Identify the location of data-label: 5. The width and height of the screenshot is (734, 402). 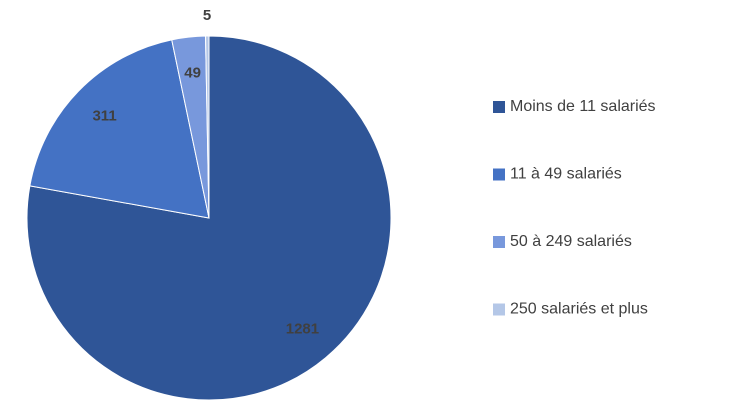
(207, 15).